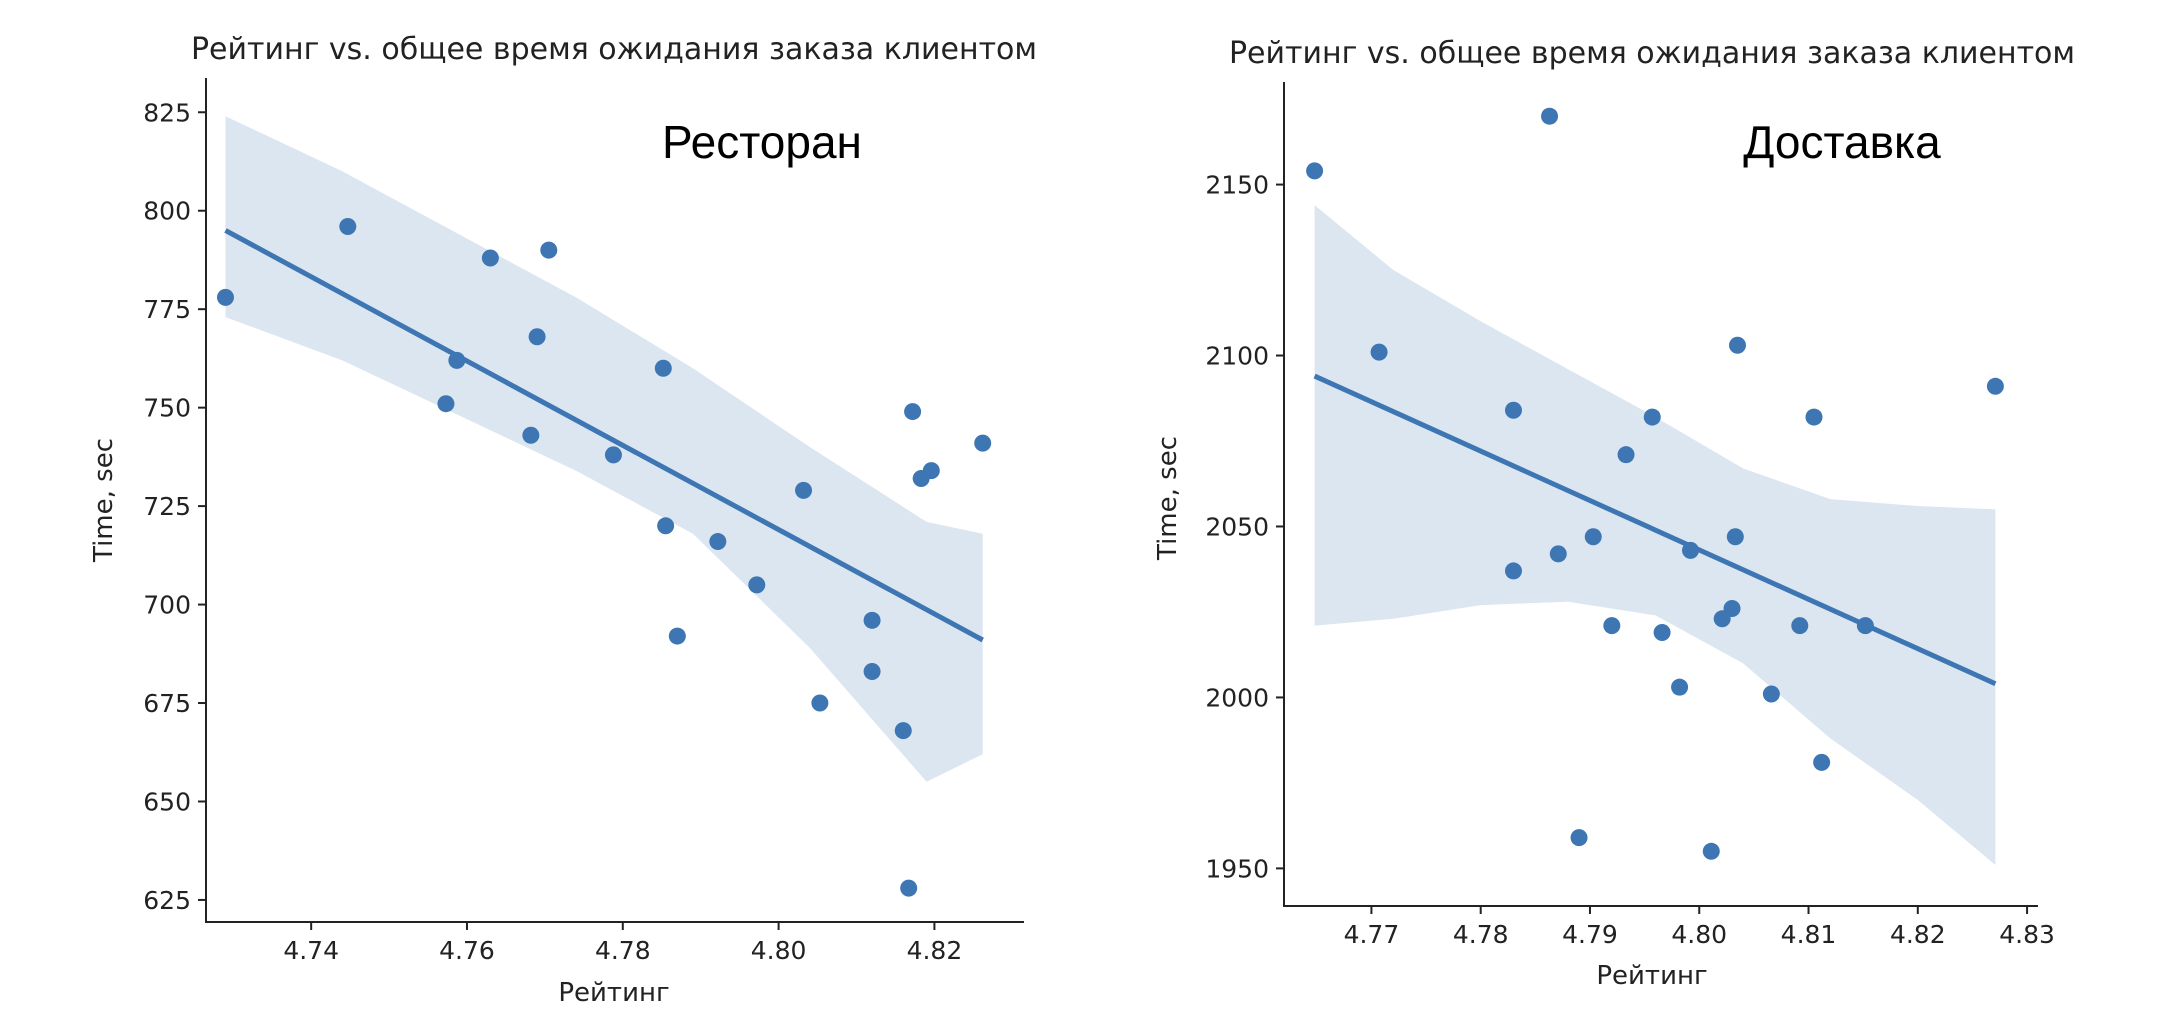 This screenshot has width=2180, height=1026. I want to click on chart-annotation: Доставка, so click(1842, 142).